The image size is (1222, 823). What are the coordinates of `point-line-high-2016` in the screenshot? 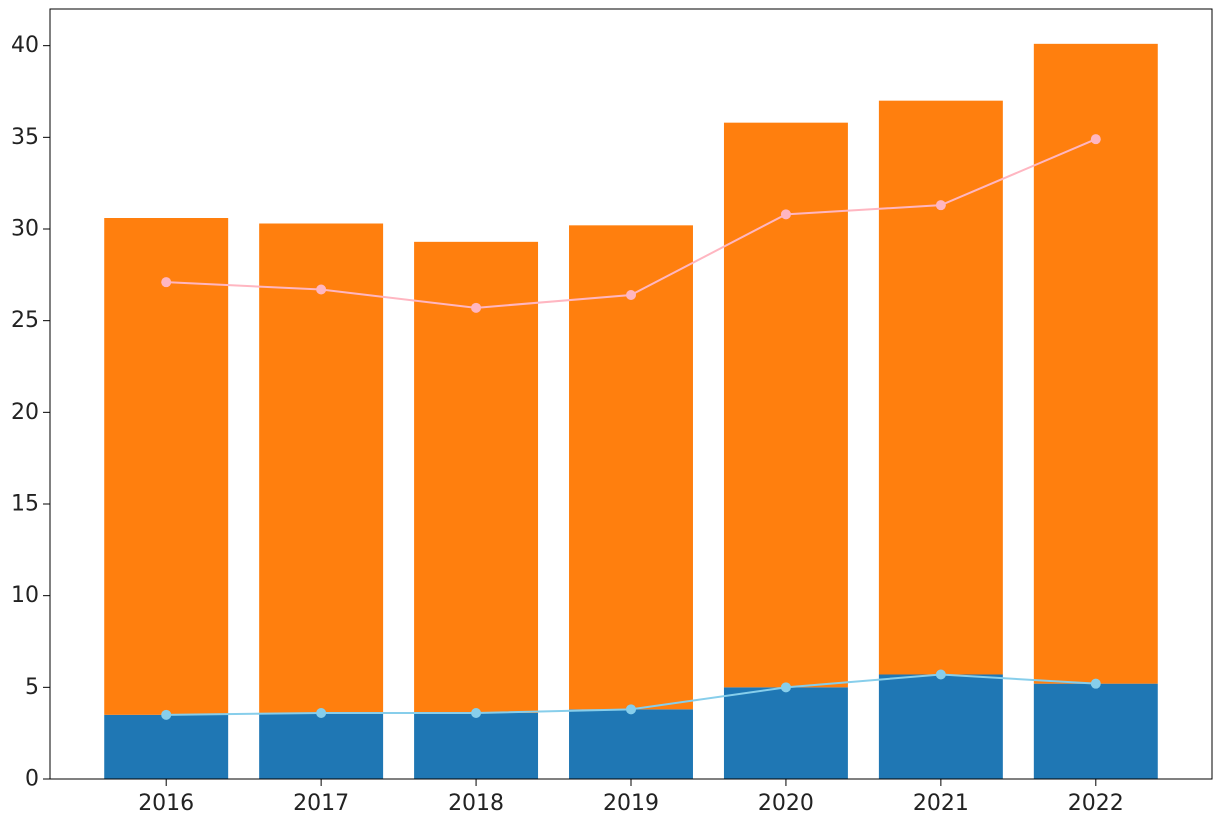 It's located at (166, 282).